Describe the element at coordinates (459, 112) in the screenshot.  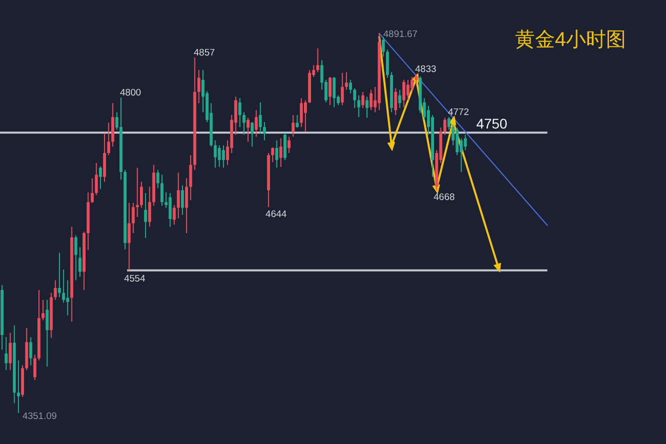
I see `text: 4772` at that location.